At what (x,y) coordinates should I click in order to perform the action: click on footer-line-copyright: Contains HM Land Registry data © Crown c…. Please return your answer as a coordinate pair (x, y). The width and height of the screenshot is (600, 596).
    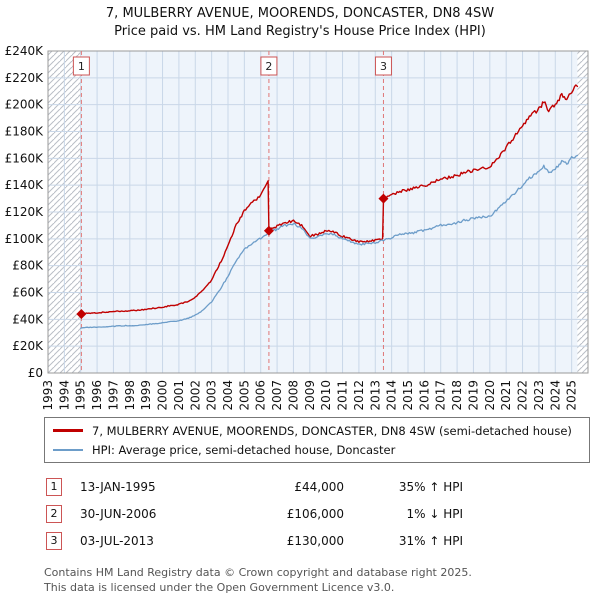
    Looking at the image, I should click on (258, 573).